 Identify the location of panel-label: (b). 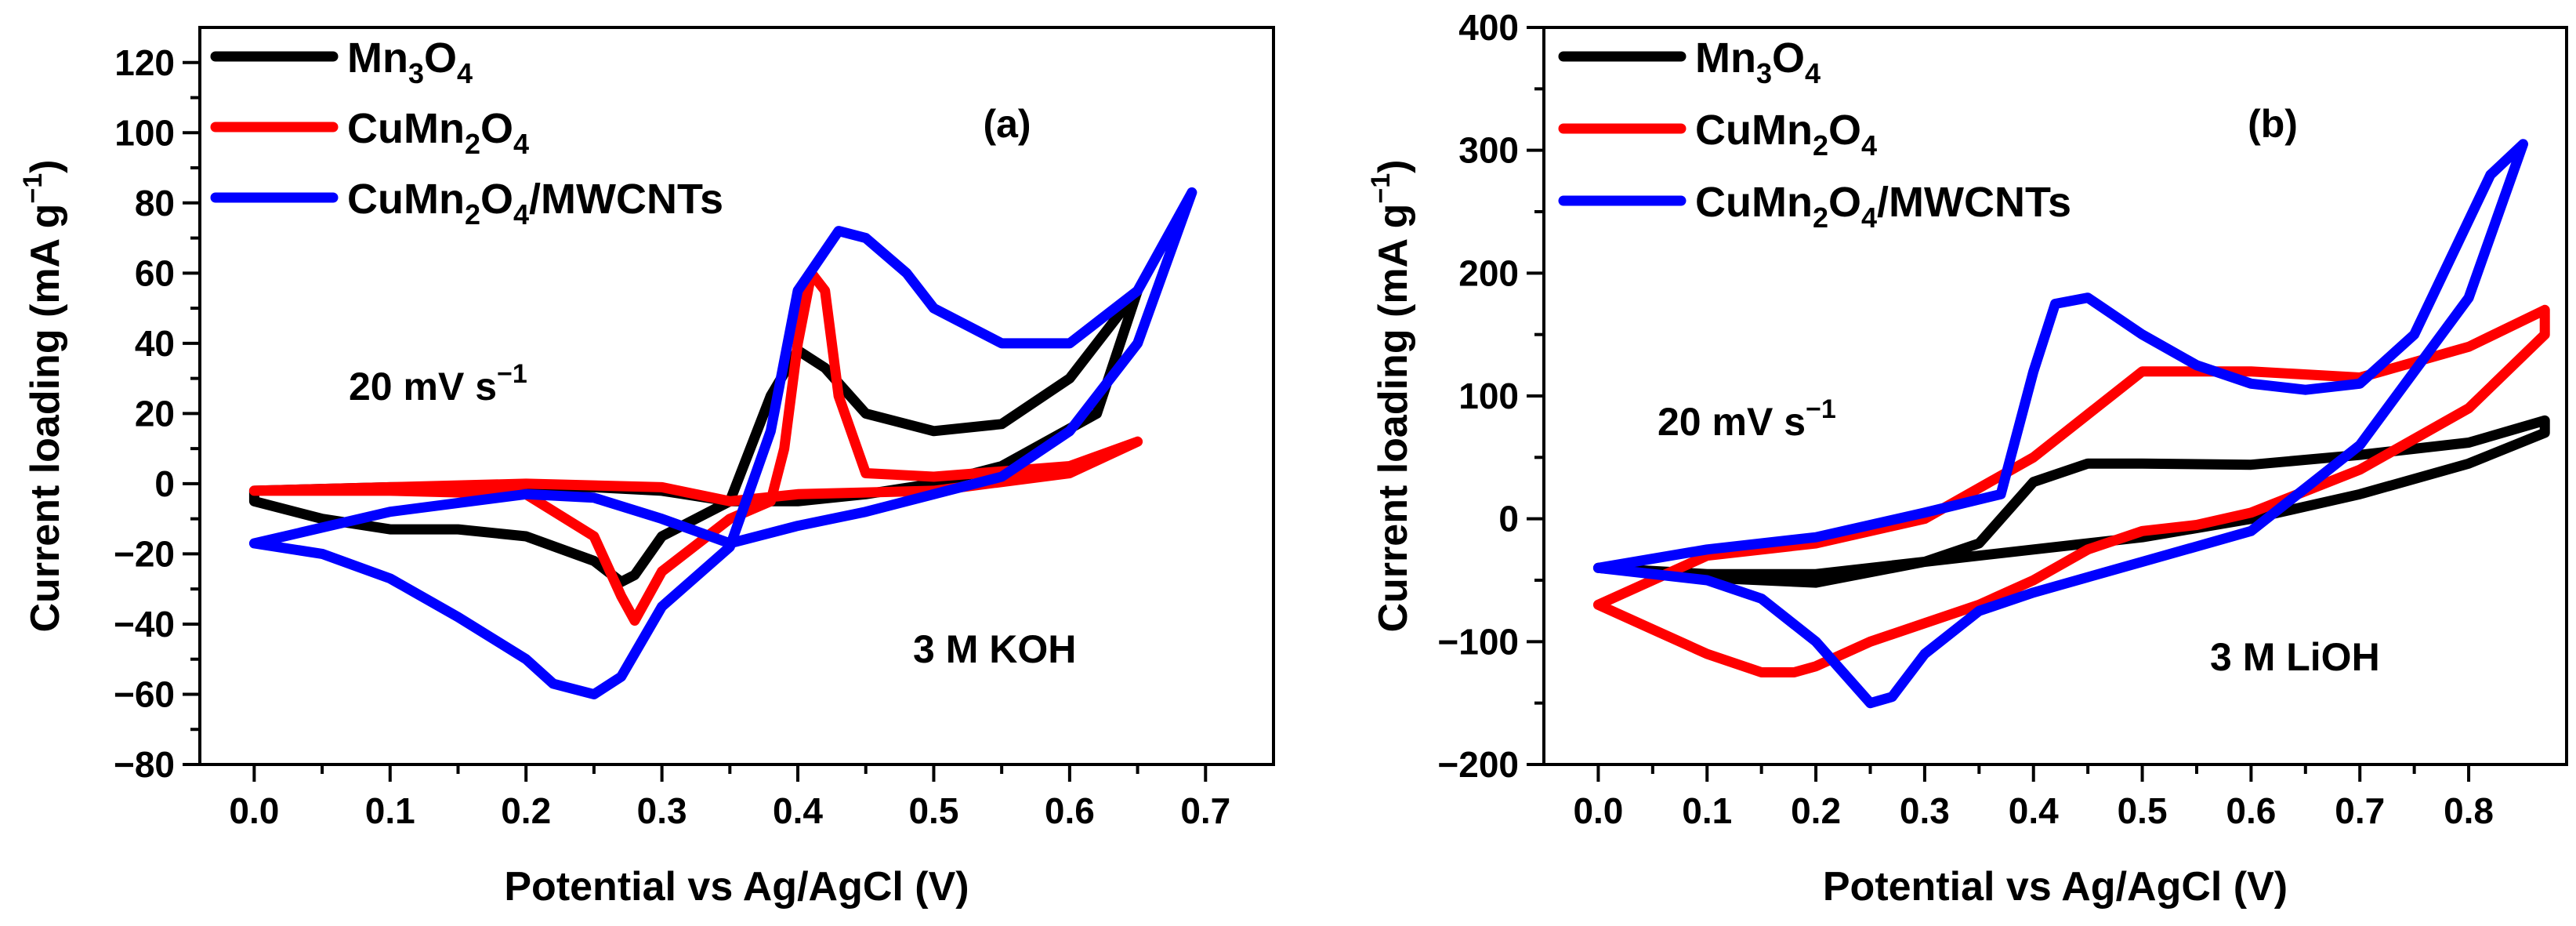
(2273, 124).